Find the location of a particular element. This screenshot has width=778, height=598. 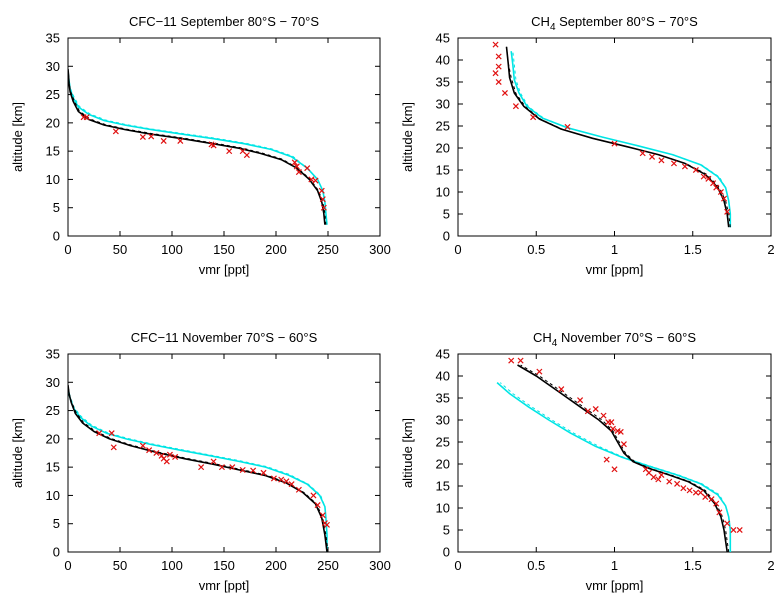

chart-title-subscript: 4 is located at coordinates (553, 27).